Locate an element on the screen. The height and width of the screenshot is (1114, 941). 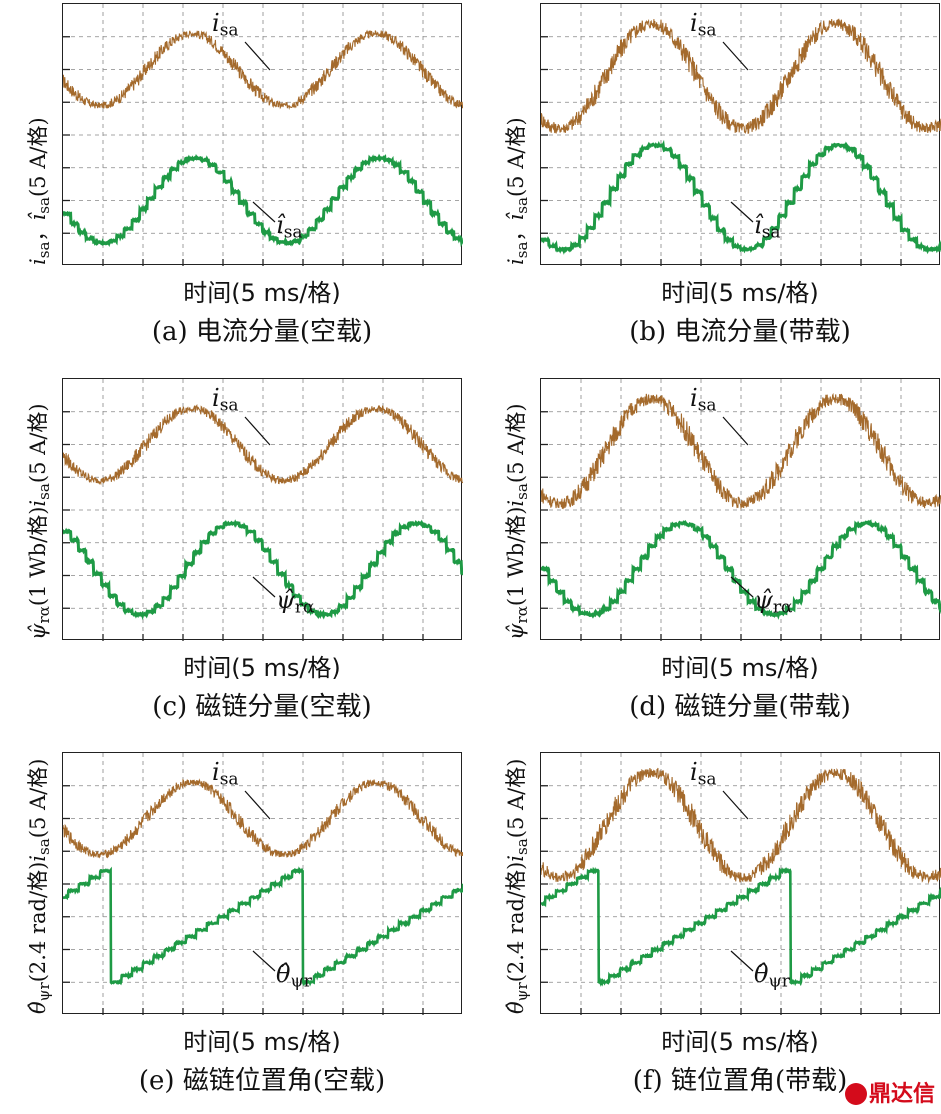
x-axis-label-f: 时间(5 ms/格) is located at coordinates (740, 1042).